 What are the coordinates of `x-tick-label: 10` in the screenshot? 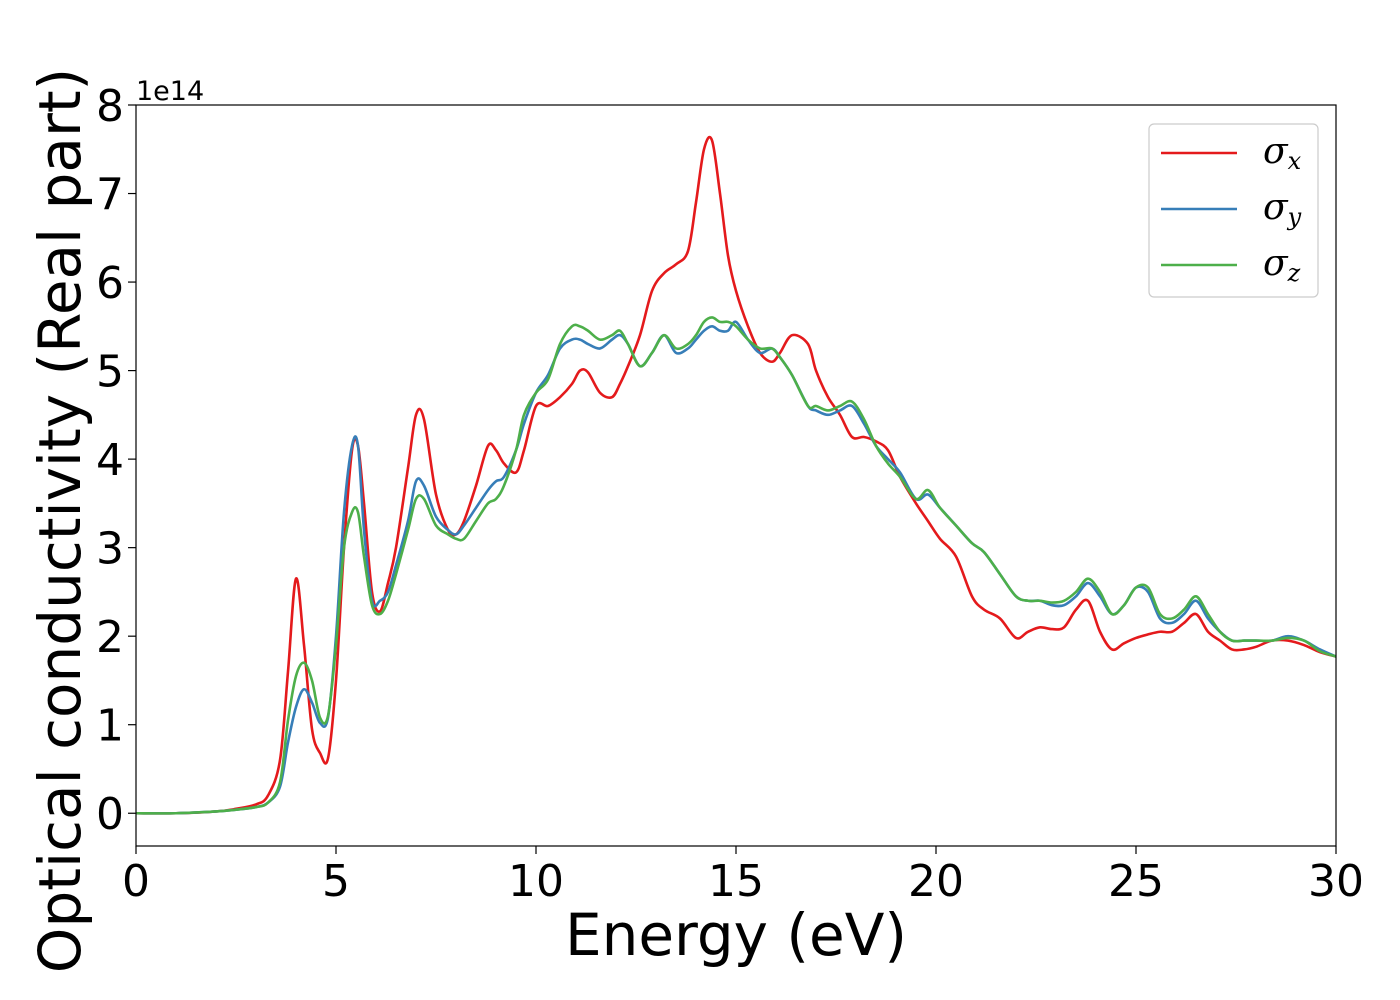 It's located at (536, 881).